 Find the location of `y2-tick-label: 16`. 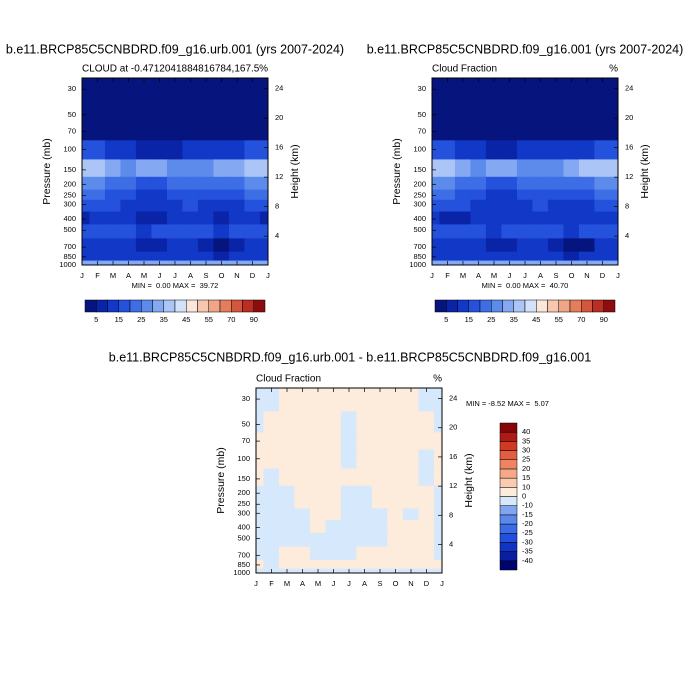

y2-tick-label: 16 is located at coordinates (629, 147).